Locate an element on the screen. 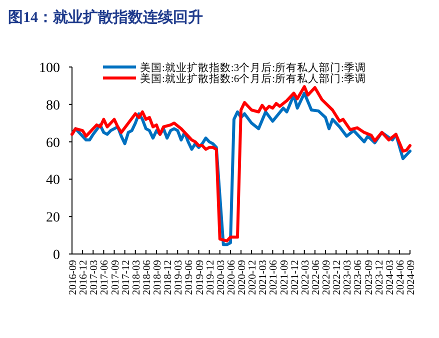 The height and width of the screenshot is (338, 439). y-tick-label: 80 is located at coordinates (53, 106).